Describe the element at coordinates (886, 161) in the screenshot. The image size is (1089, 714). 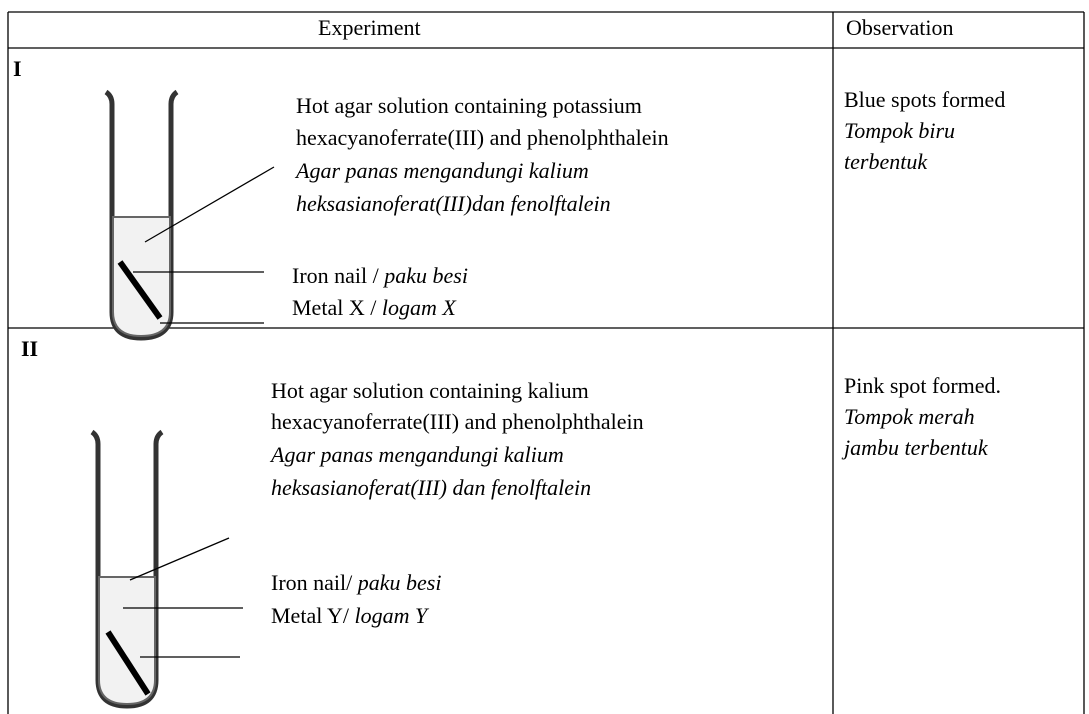
I see `observation: terbentuk` at that location.